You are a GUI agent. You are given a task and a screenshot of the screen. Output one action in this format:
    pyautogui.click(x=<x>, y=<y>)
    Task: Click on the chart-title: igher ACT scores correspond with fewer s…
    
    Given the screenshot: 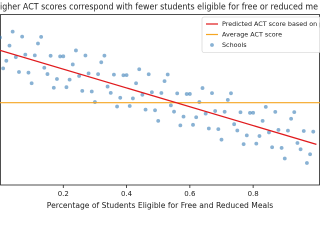 What is the action you would take?
    pyautogui.click(x=159, y=8)
    